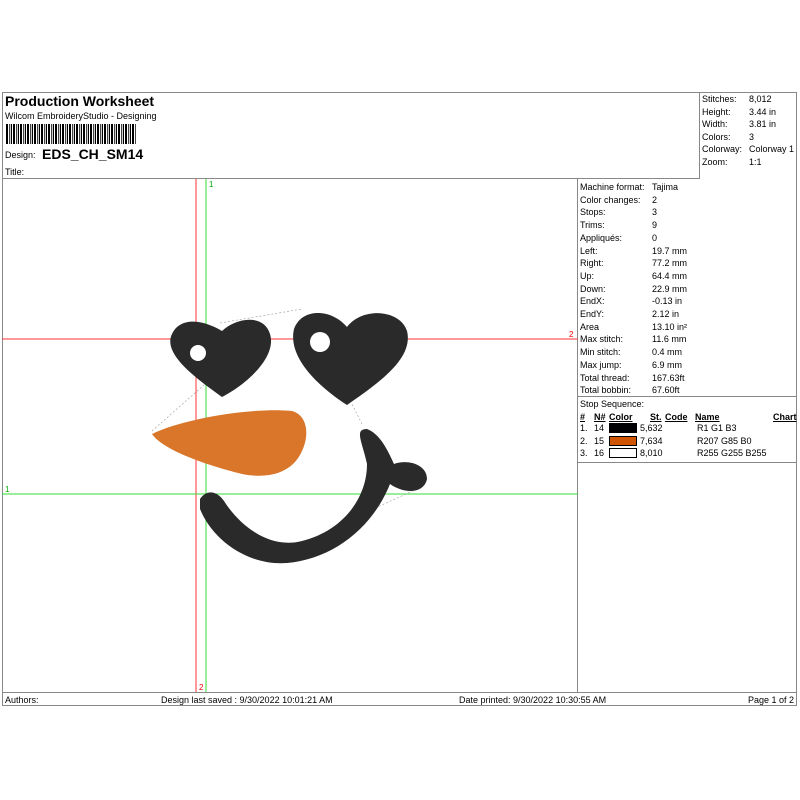 The width and height of the screenshot is (800, 800). What do you see at coordinates (610, 199) in the screenshot?
I see `info-key: Color changes:` at bounding box center [610, 199].